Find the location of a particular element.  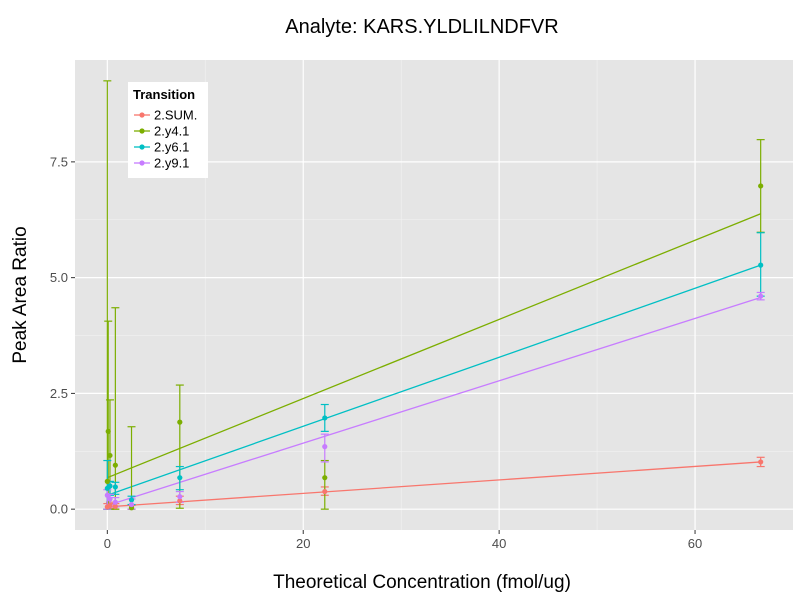

legend-item: 2.SUM. is located at coordinates (165, 115).